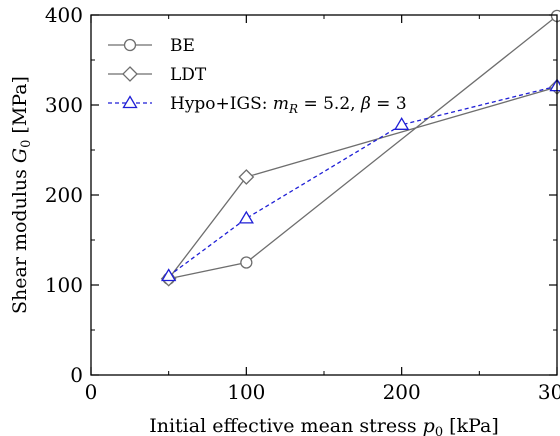  Describe the element at coordinates (76, 375) in the screenshot. I see `y-tick-label: 0` at that location.